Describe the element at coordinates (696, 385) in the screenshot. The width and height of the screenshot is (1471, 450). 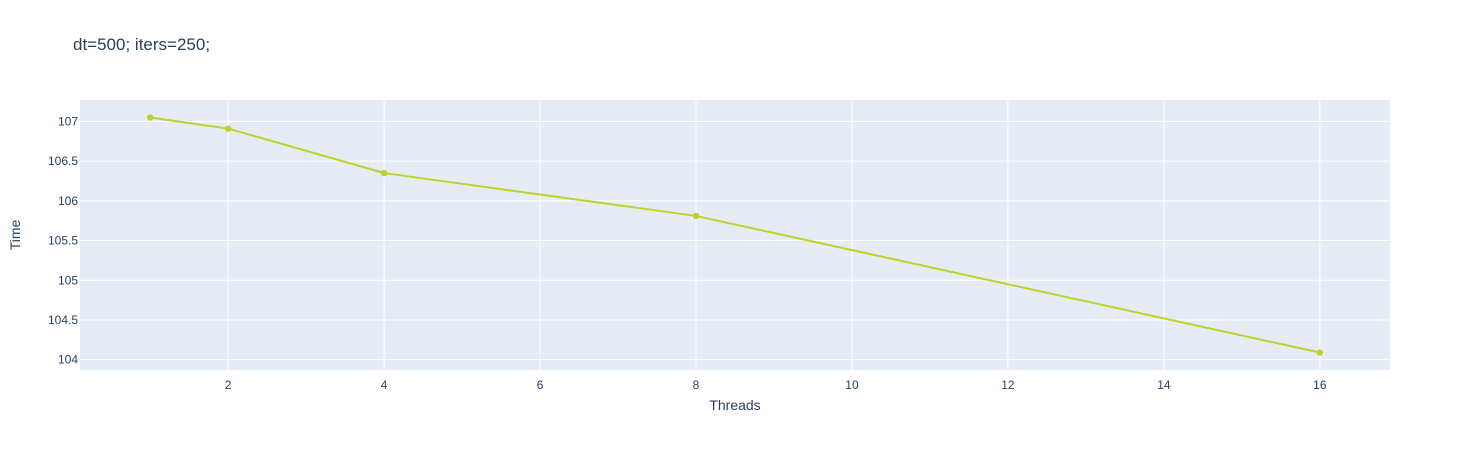
I see `x-tick-label: 8` at that location.